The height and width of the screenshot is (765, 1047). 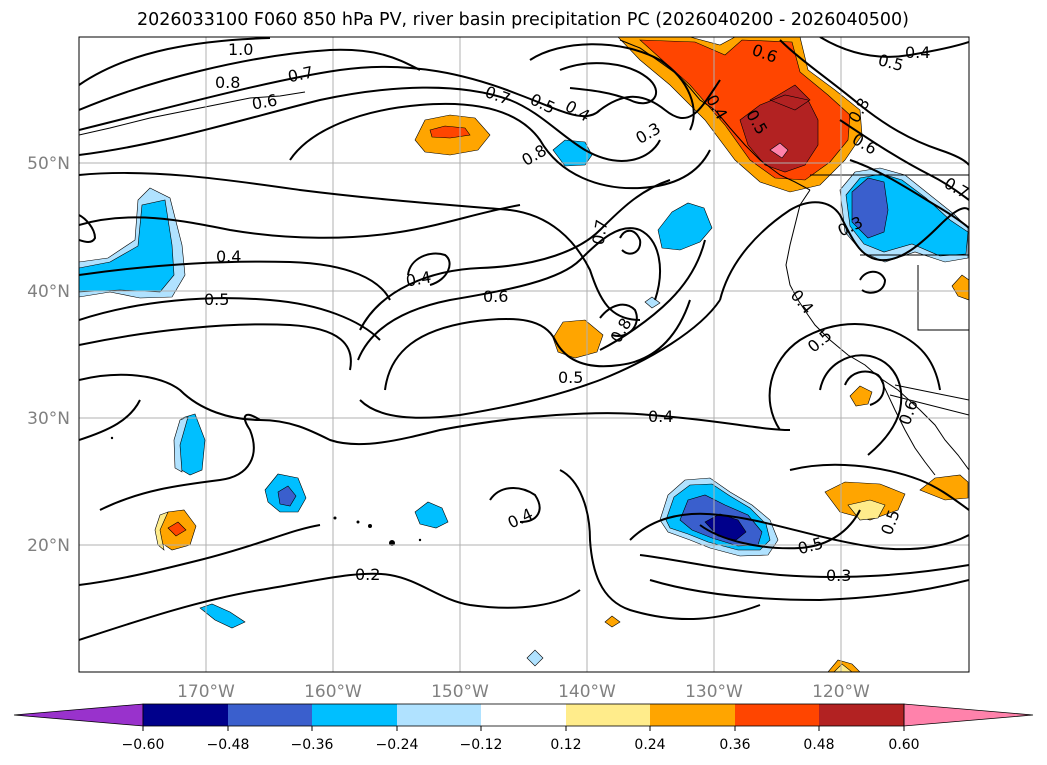 What do you see at coordinates (431, 515) in the screenshot?
I see `shade-hawaii-blue` at bounding box center [431, 515].